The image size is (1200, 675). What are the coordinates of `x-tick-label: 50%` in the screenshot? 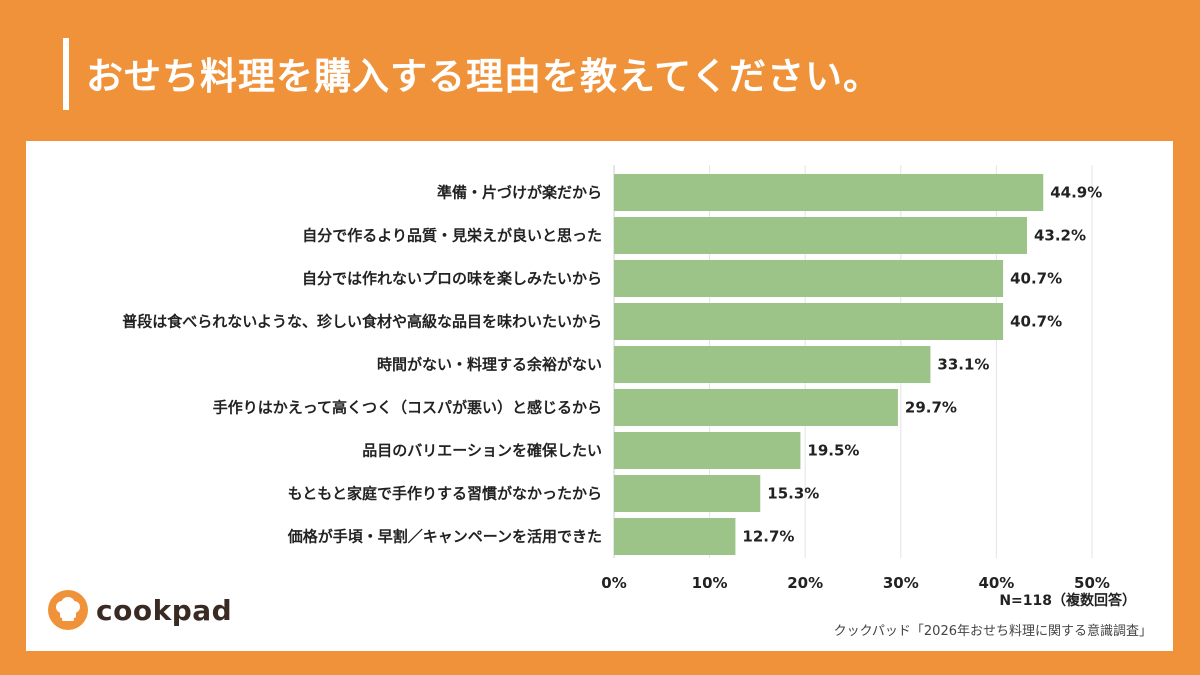 It's located at (1092, 583).